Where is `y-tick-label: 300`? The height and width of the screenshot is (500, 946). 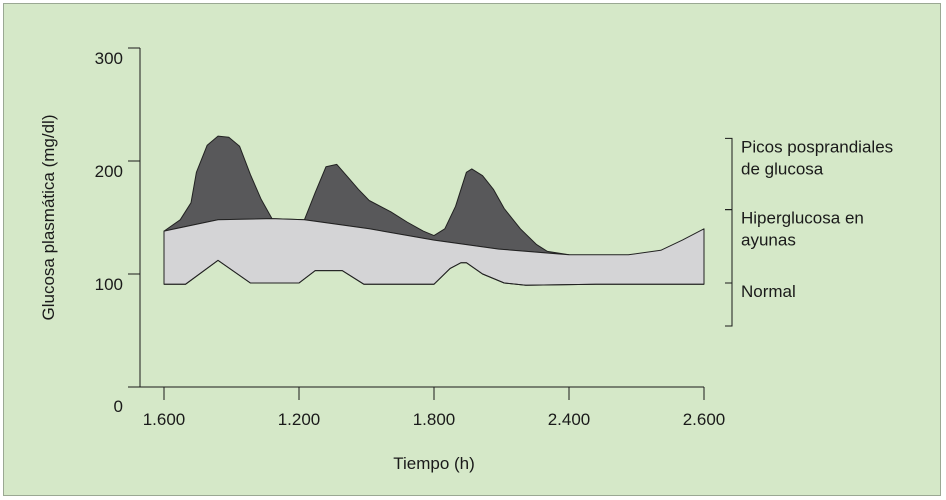
y-tick-label: 300 is located at coordinates (109, 58).